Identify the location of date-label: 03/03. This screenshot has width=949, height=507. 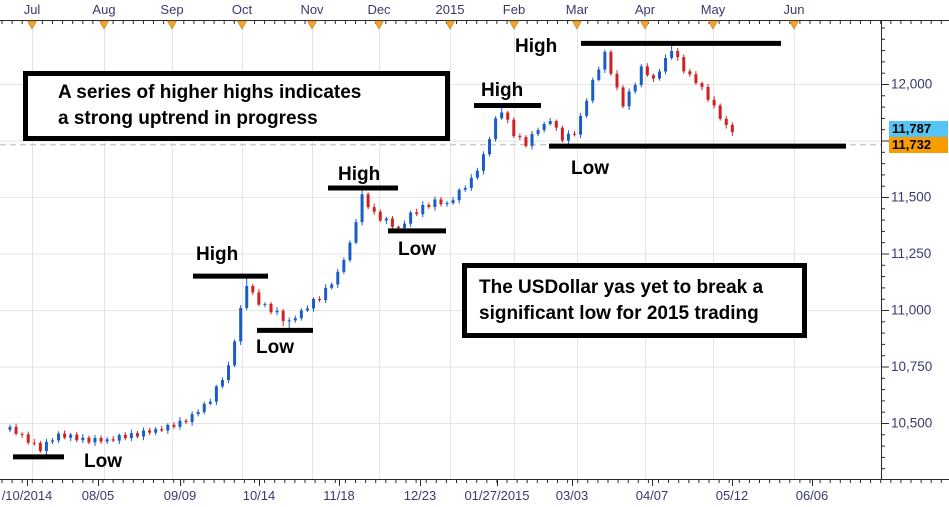
(572, 495).